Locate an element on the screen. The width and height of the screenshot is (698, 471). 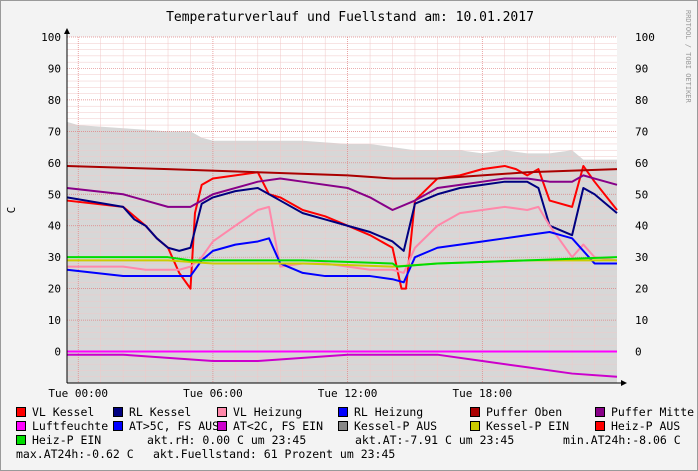
y-tick-label-left: 10 is located at coordinates (54, 320).